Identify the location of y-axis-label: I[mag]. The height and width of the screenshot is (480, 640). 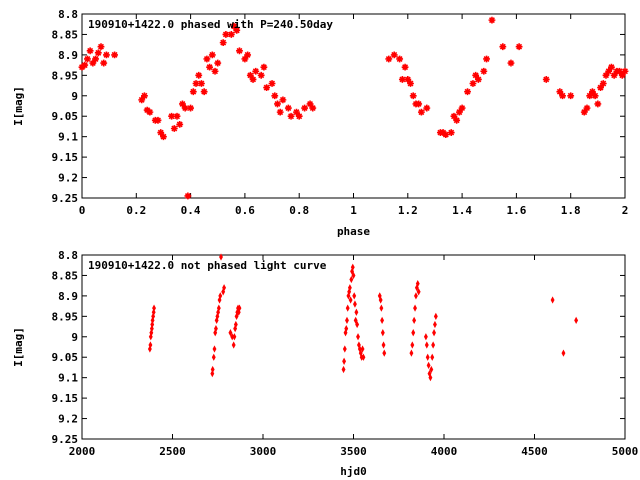
(18, 347).